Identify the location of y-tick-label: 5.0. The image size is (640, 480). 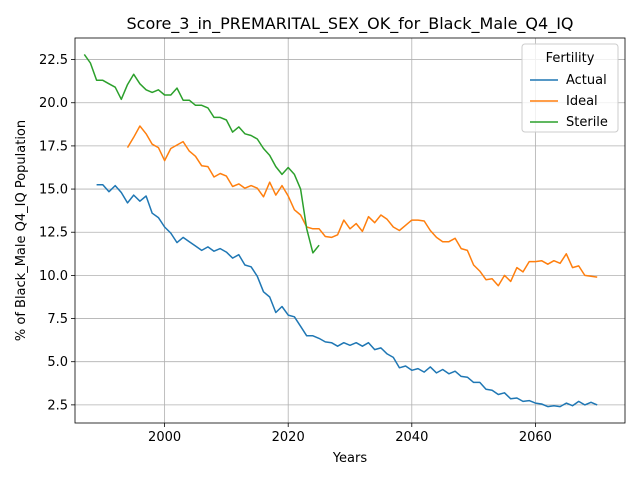
(57, 362).